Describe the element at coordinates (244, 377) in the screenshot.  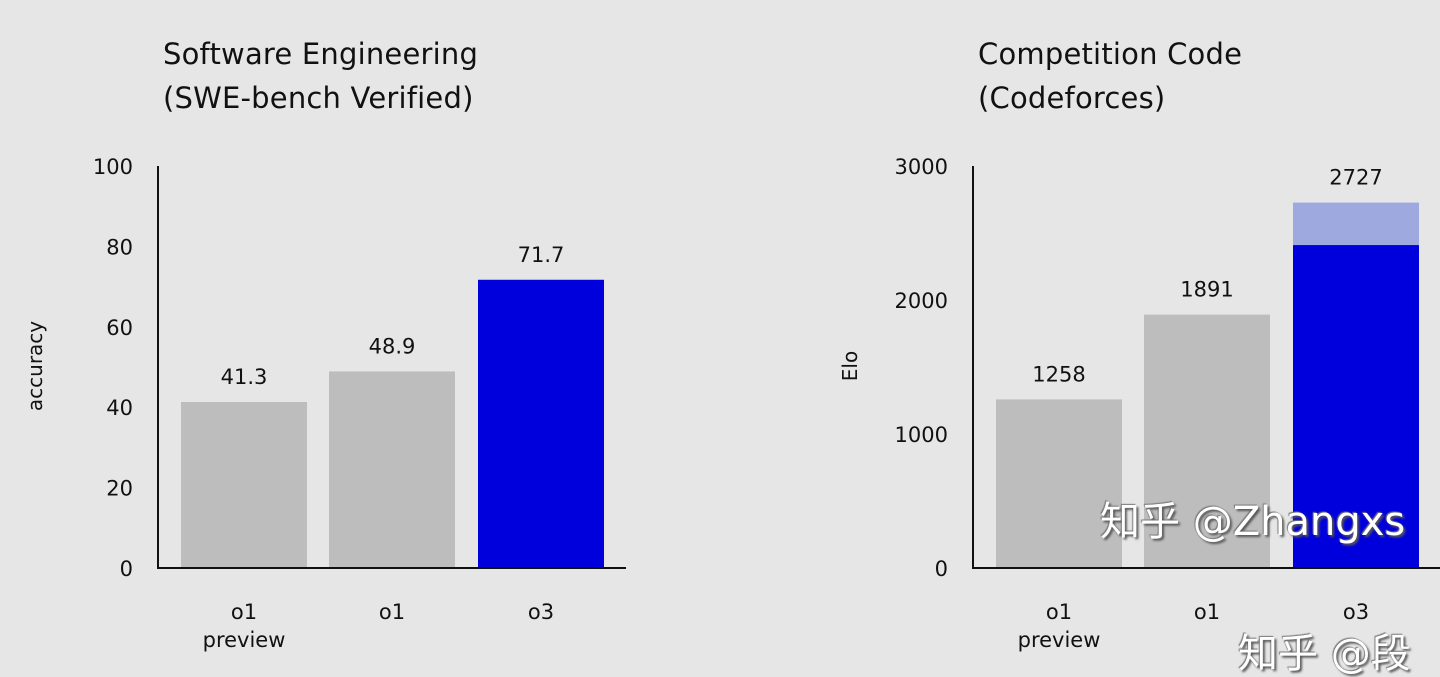
I see `chart1-data-label-0: 41.3` at that location.